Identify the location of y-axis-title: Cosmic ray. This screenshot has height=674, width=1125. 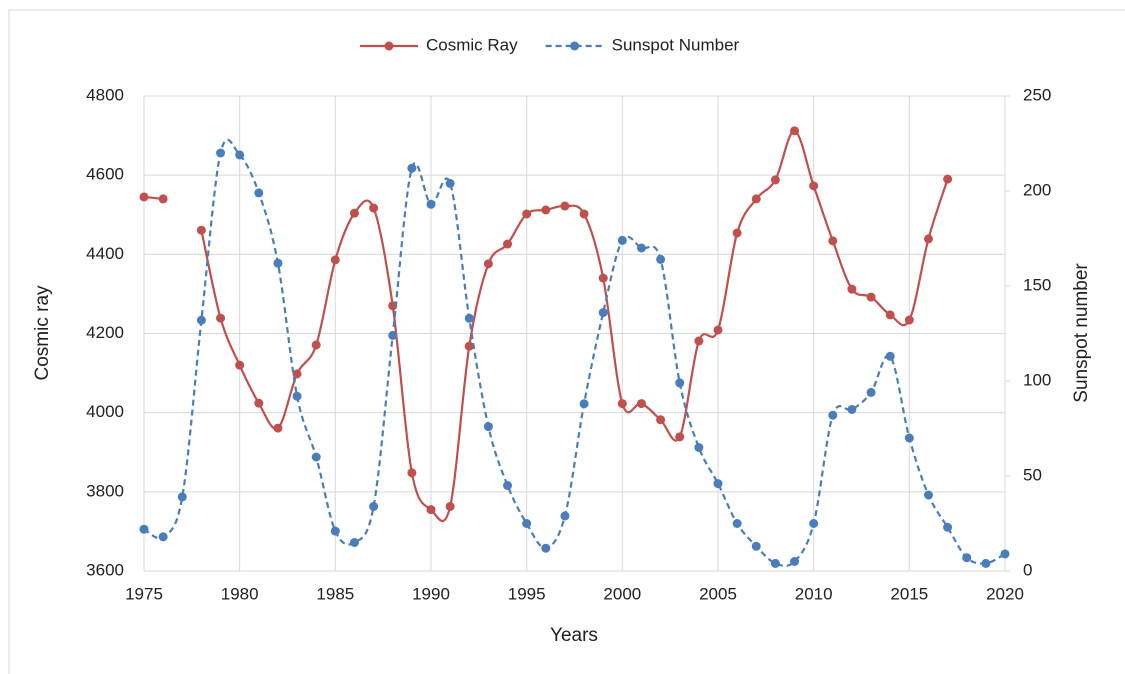
(42, 333).